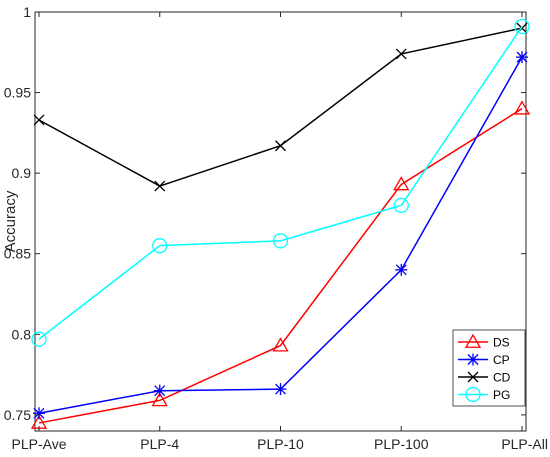  Describe the element at coordinates (501, 395) in the screenshot. I see `legend-label: PG` at that location.